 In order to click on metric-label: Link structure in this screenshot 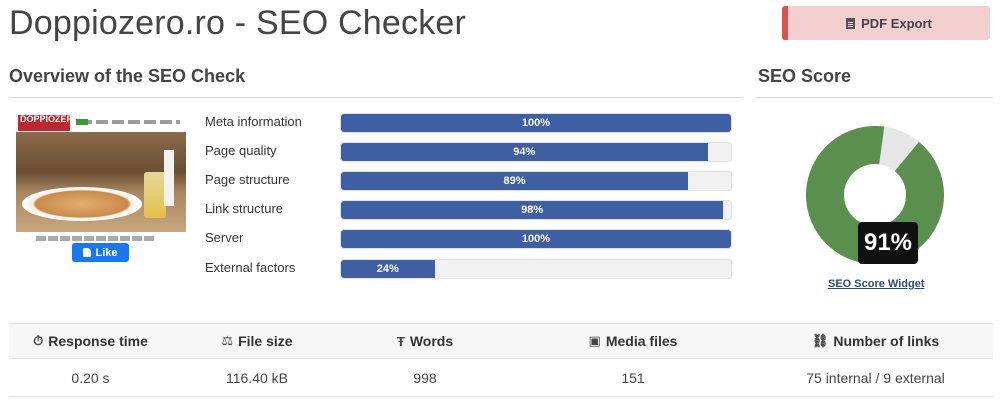, I will do `click(244, 208)`.